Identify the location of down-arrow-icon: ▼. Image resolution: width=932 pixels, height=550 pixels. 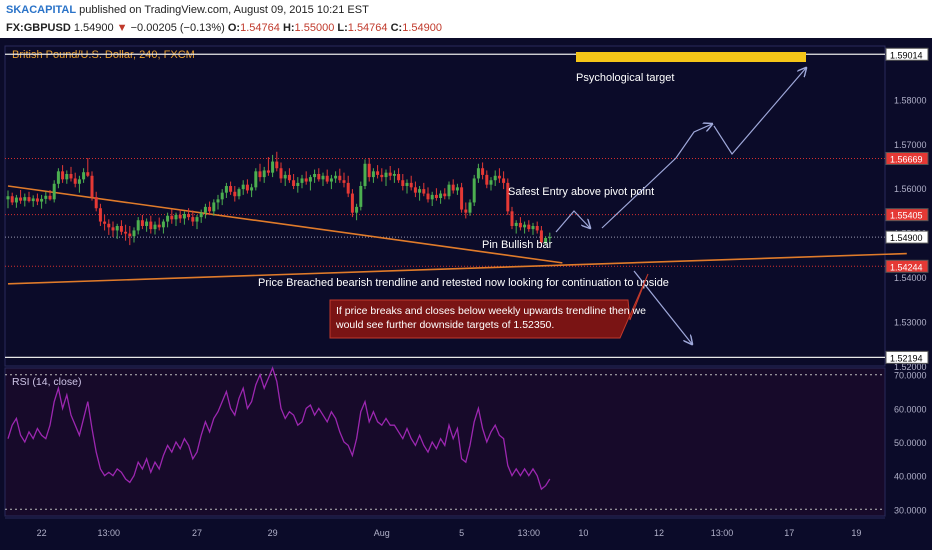
(122, 28).